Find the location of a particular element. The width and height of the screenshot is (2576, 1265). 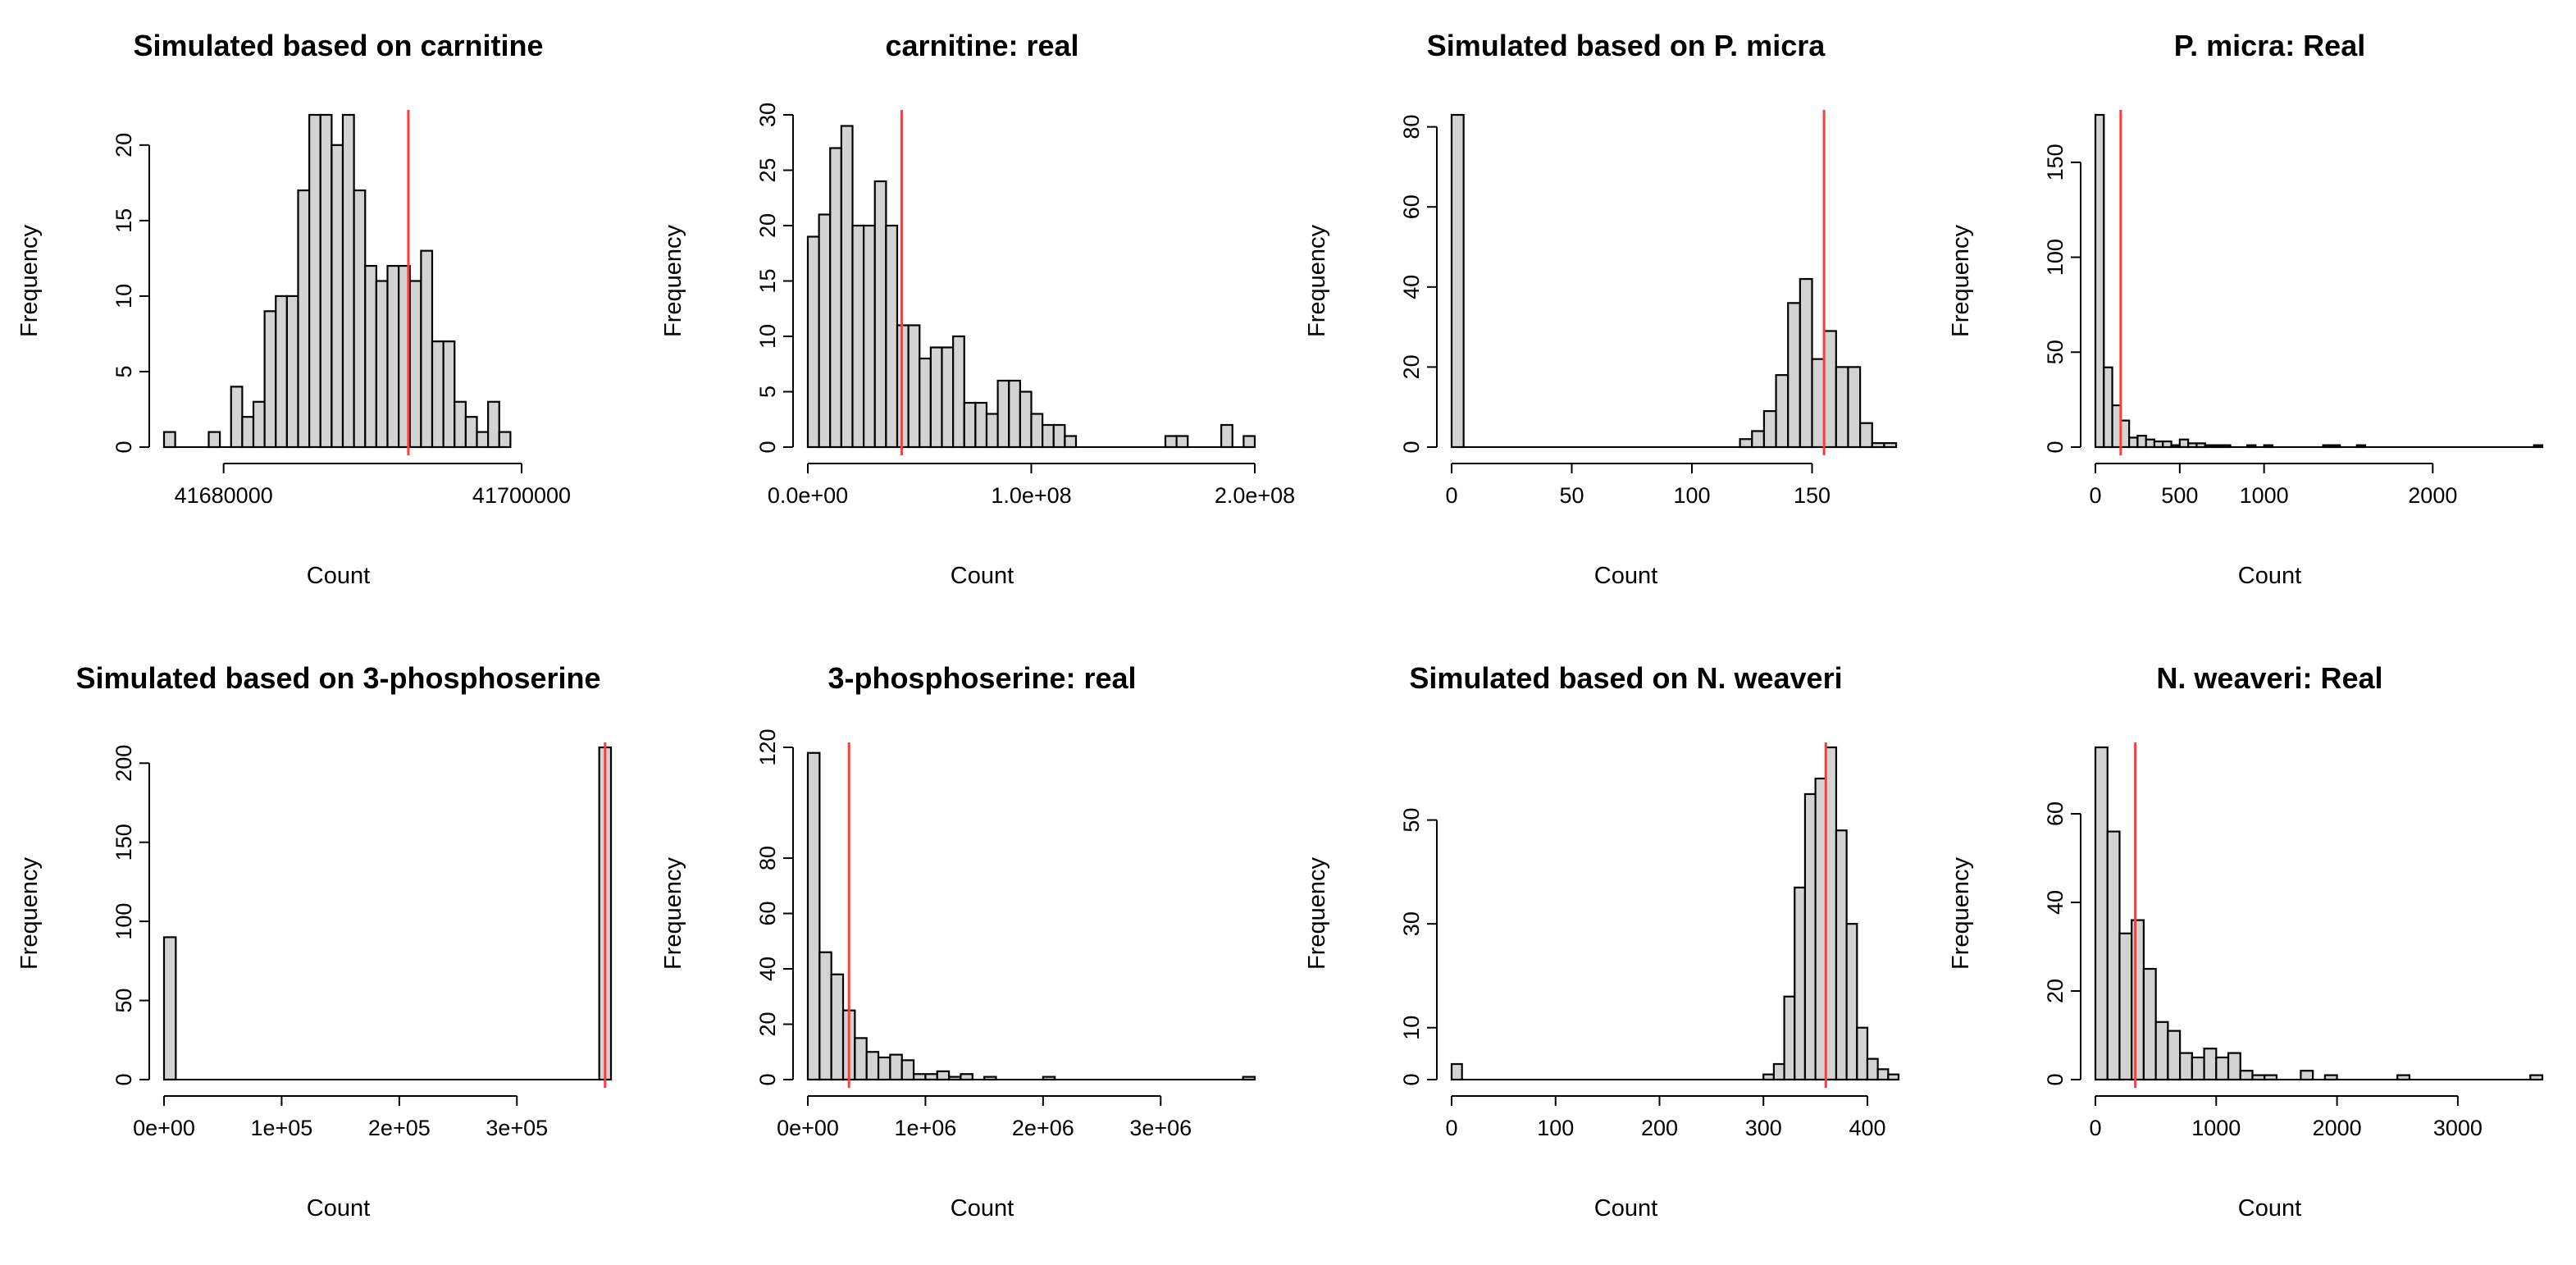

y-tick-label: 10 is located at coordinates (124, 296).